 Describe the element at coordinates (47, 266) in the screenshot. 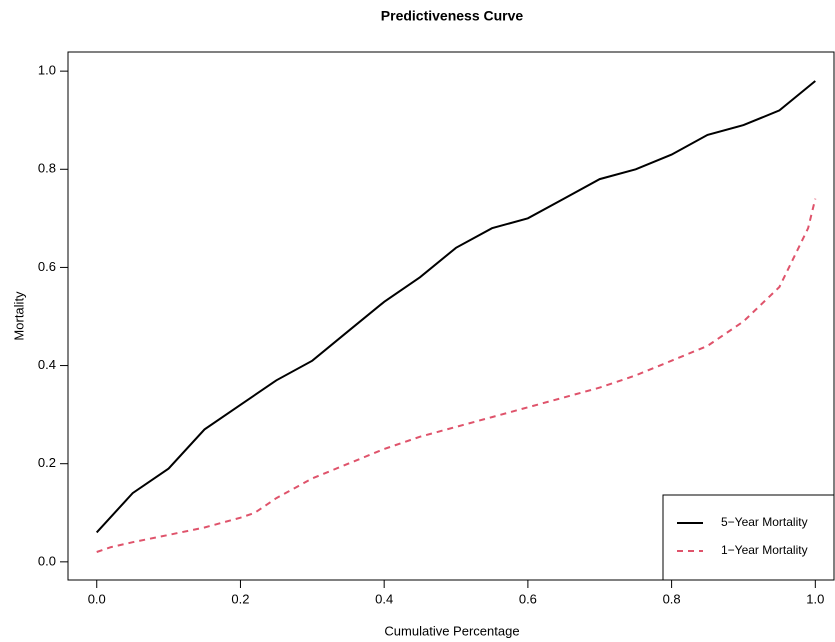

I see `y-tick-label: 0.6` at that location.